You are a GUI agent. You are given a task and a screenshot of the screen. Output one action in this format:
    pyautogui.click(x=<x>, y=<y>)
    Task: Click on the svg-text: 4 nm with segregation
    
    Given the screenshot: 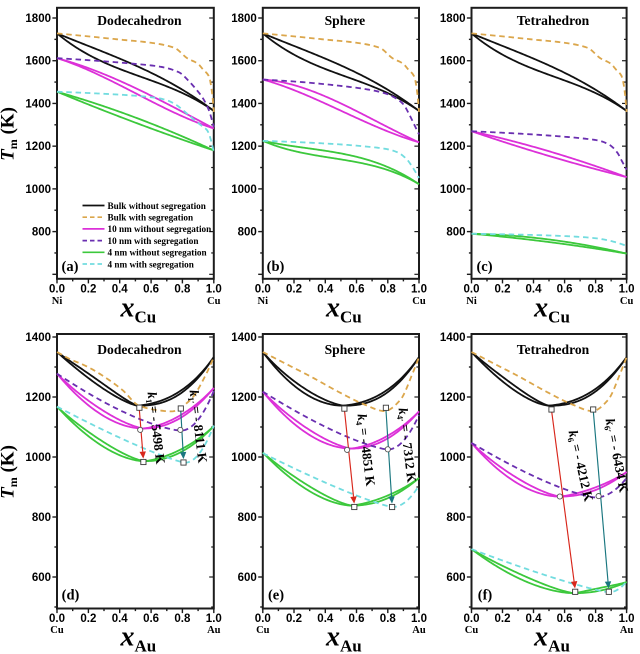 What is the action you would take?
    pyautogui.click(x=151, y=264)
    